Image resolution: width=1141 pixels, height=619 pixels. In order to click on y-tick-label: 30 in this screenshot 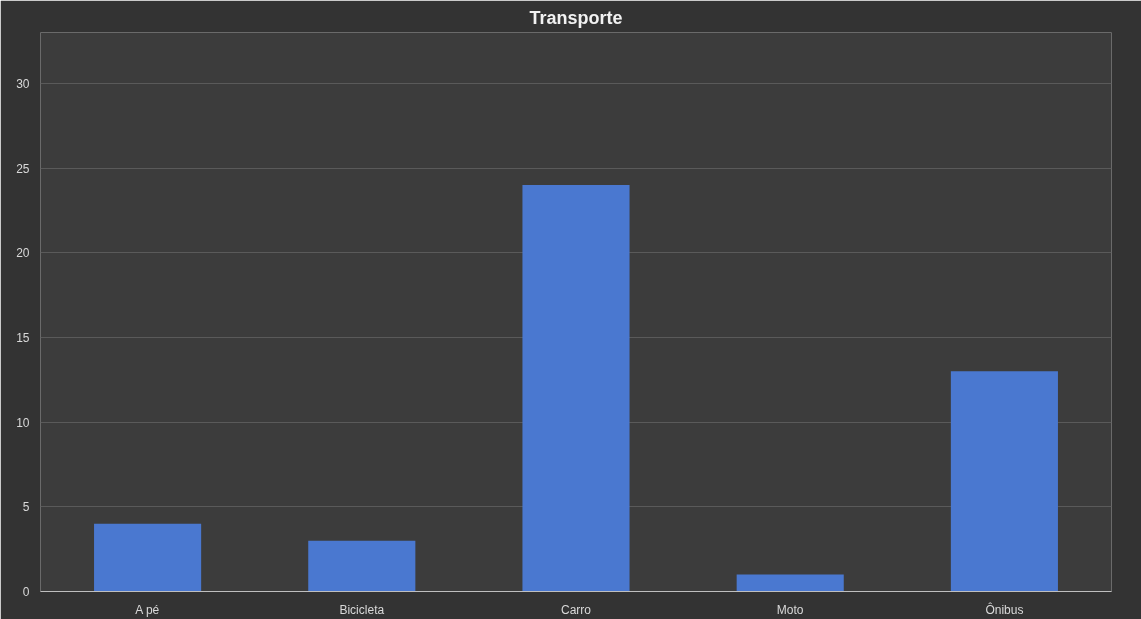, I will do `click(23, 83)`.